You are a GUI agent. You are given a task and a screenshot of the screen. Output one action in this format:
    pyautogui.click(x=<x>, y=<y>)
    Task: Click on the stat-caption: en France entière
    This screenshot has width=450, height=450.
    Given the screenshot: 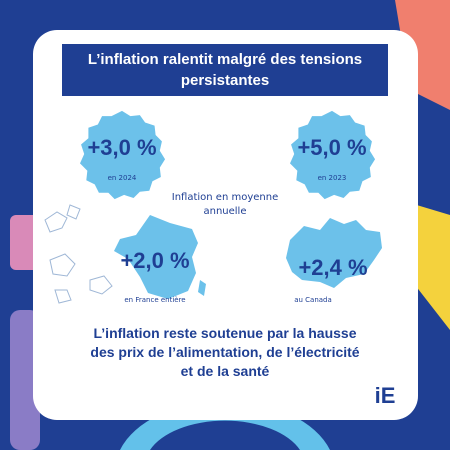 What is the action you would take?
    pyautogui.click(x=154, y=300)
    